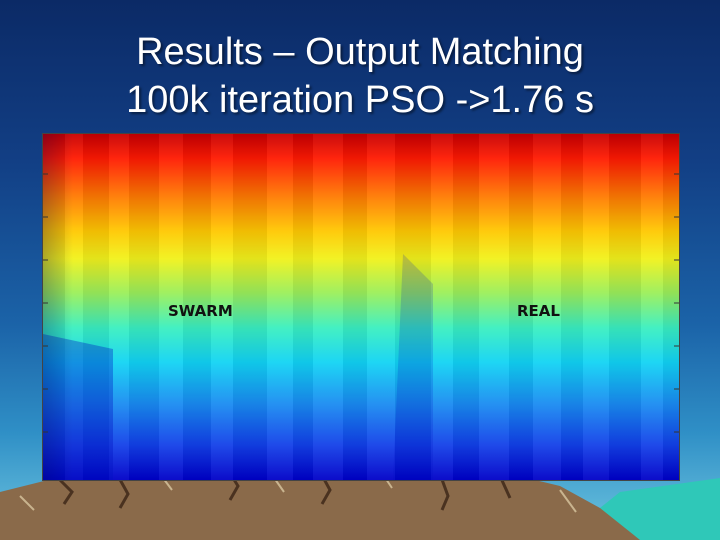 This screenshot has width=720, height=540. What do you see at coordinates (360, 52) in the screenshot?
I see `title-line-1: Results – Output Matching` at bounding box center [360, 52].